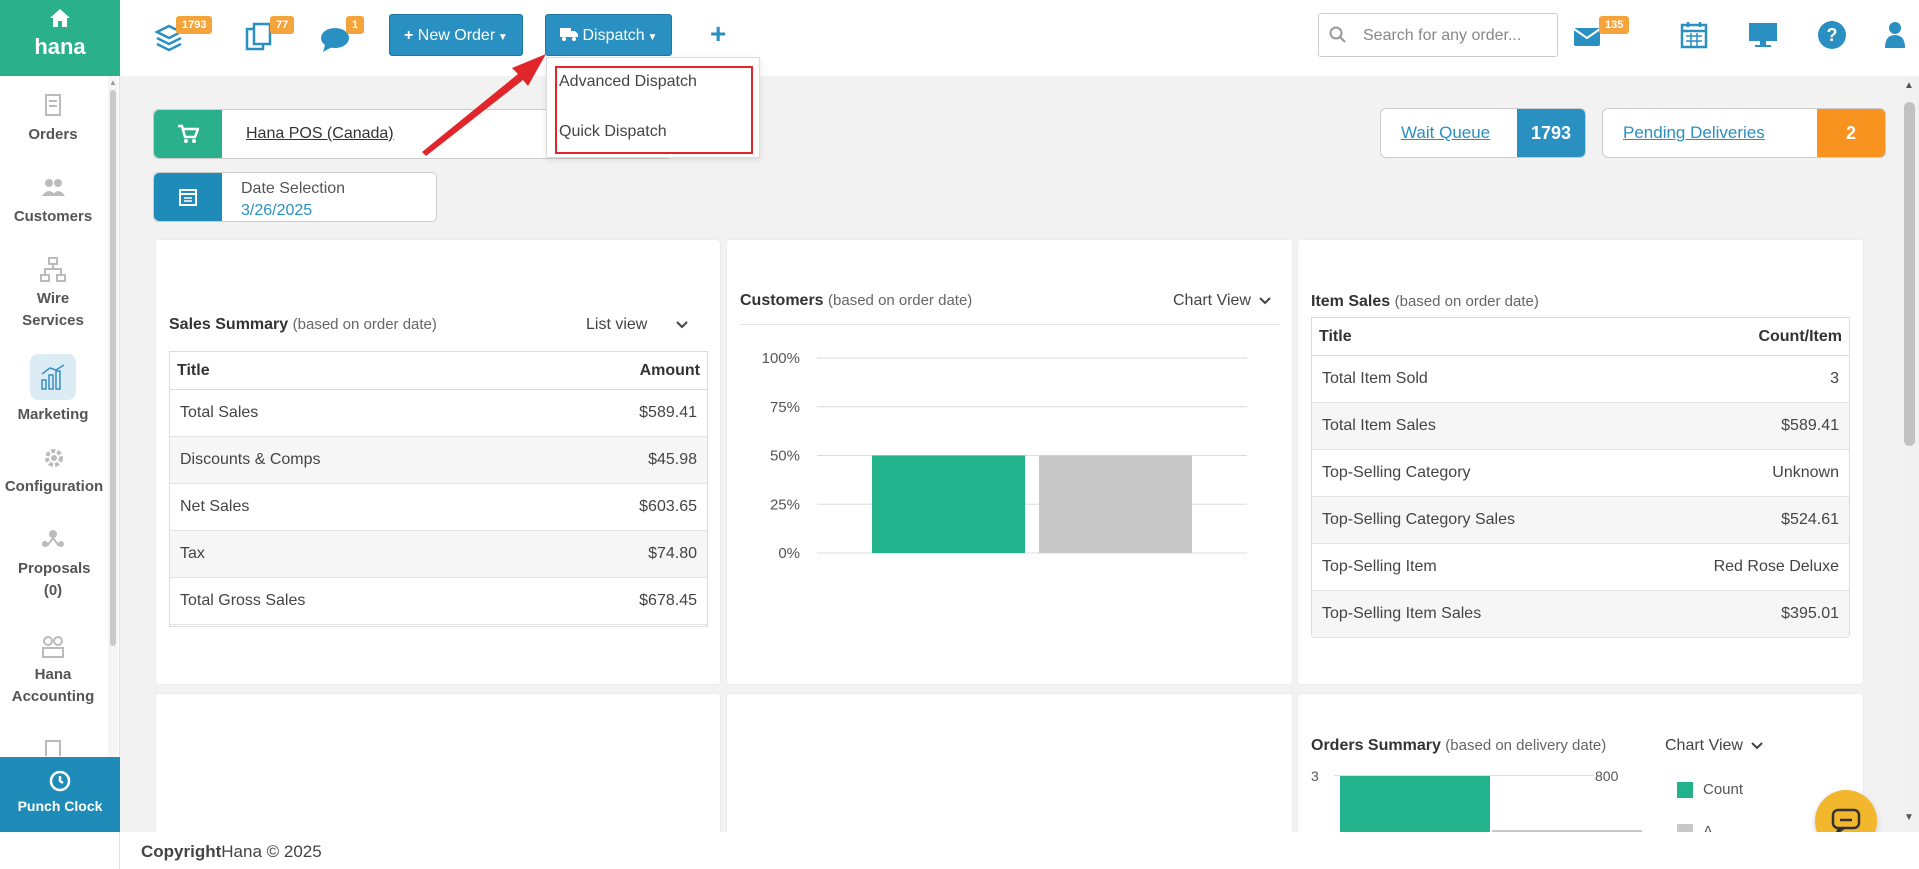  What do you see at coordinates (1694, 132) in the screenshot?
I see `pending-deliveries-link: Pending Deliveries` at bounding box center [1694, 132].